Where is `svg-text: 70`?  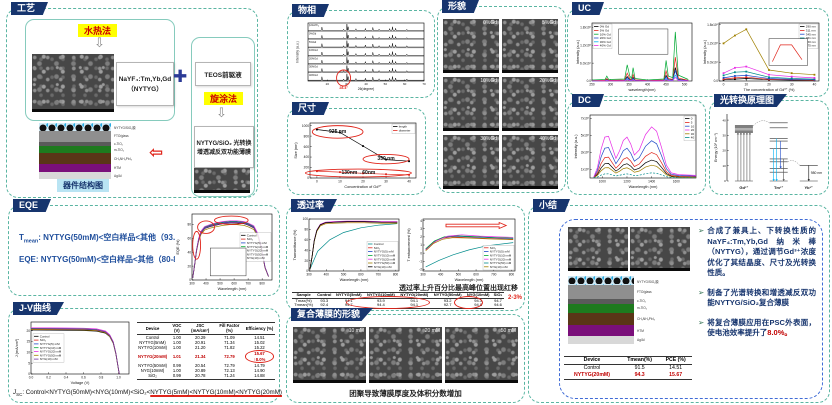 svg-text: 70 is located at coordinates (424, 84).